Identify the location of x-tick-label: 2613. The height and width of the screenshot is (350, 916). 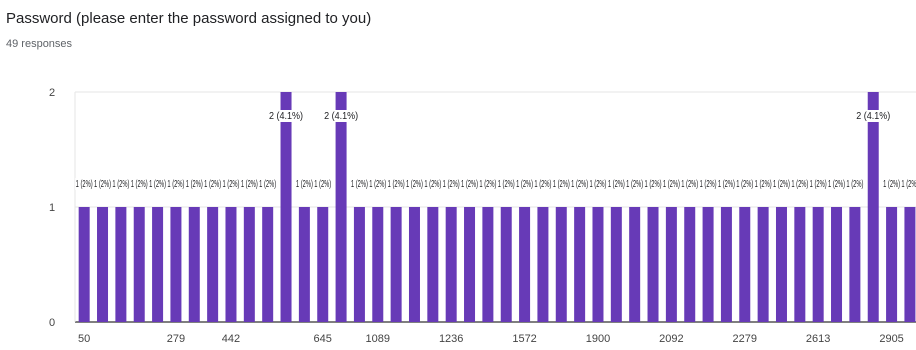
(818, 339).